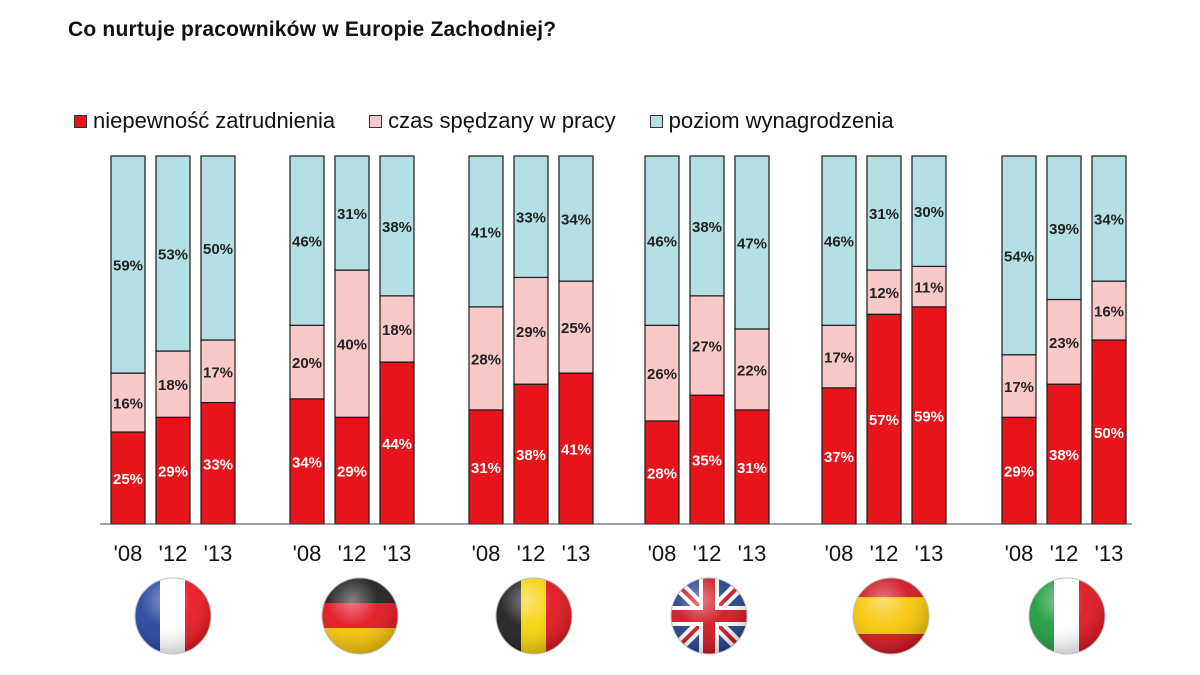  I want to click on data-label: 44%, so click(397, 444).